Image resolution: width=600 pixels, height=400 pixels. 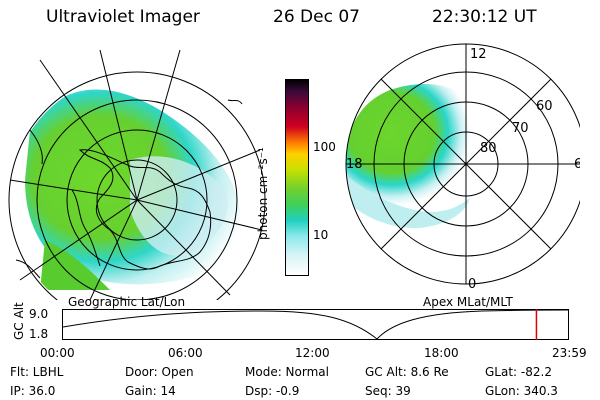 What do you see at coordinates (569, 353) in the screenshot?
I see `alt-xtick-2359: 23:59` at bounding box center [569, 353].